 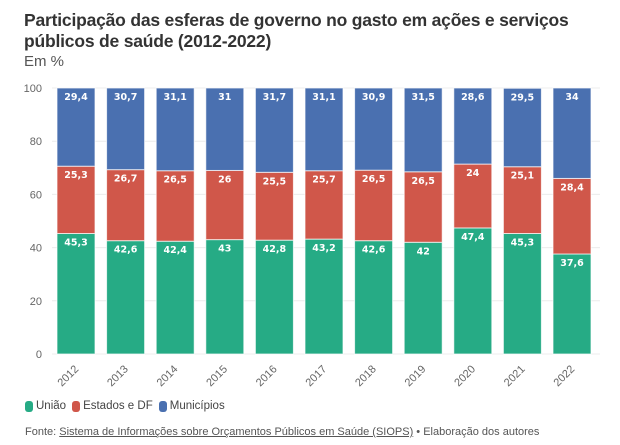 What do you see at coordinates (36, 249) in the screenshot?
I see `y-tick-label: 40` at bounding box center [36, 249].